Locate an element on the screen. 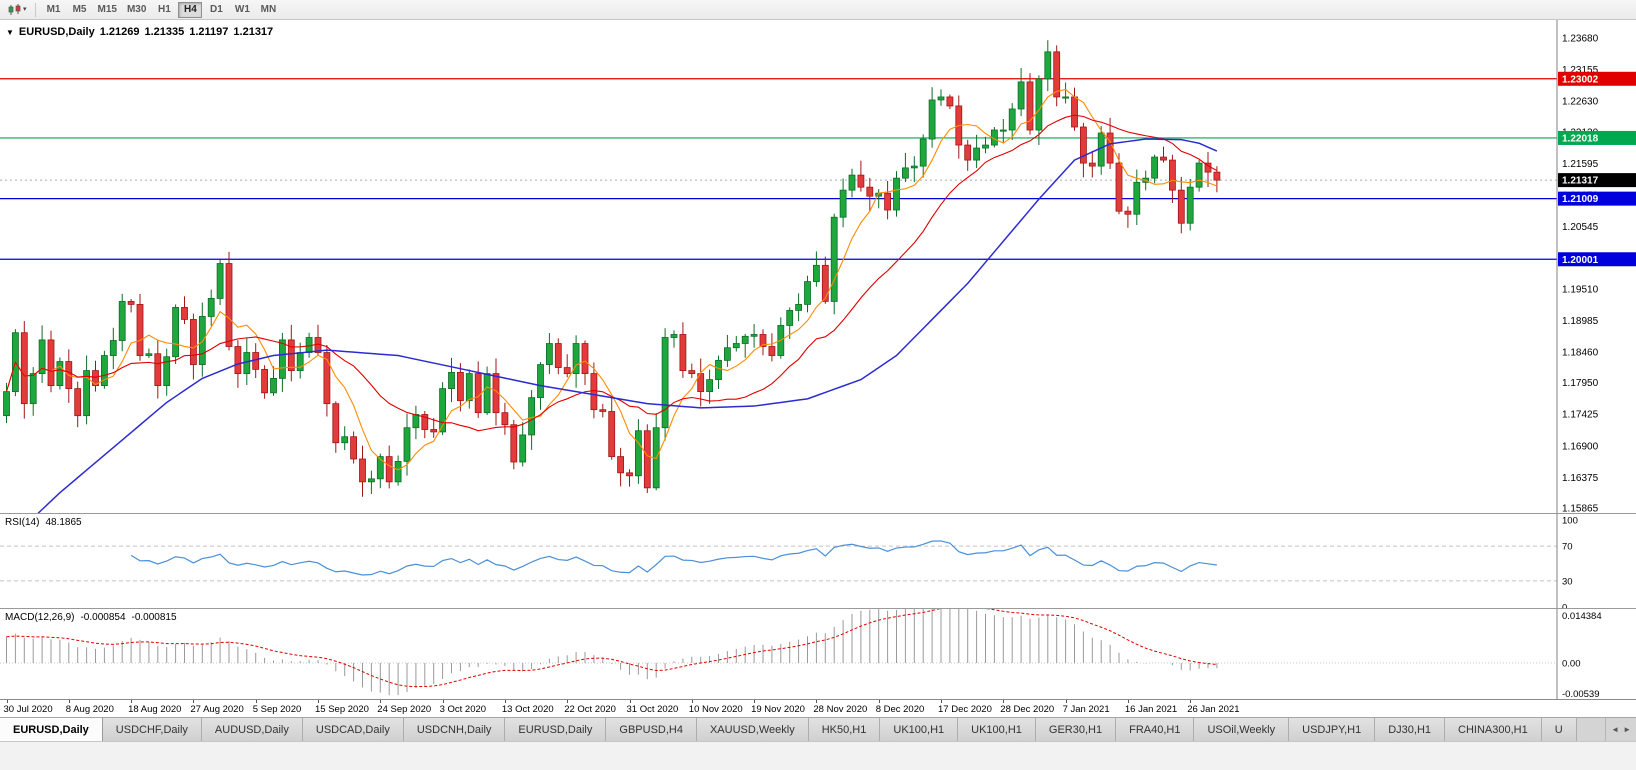  chart-tab: FRA40,H1 is located at coordinates (1155, 729).